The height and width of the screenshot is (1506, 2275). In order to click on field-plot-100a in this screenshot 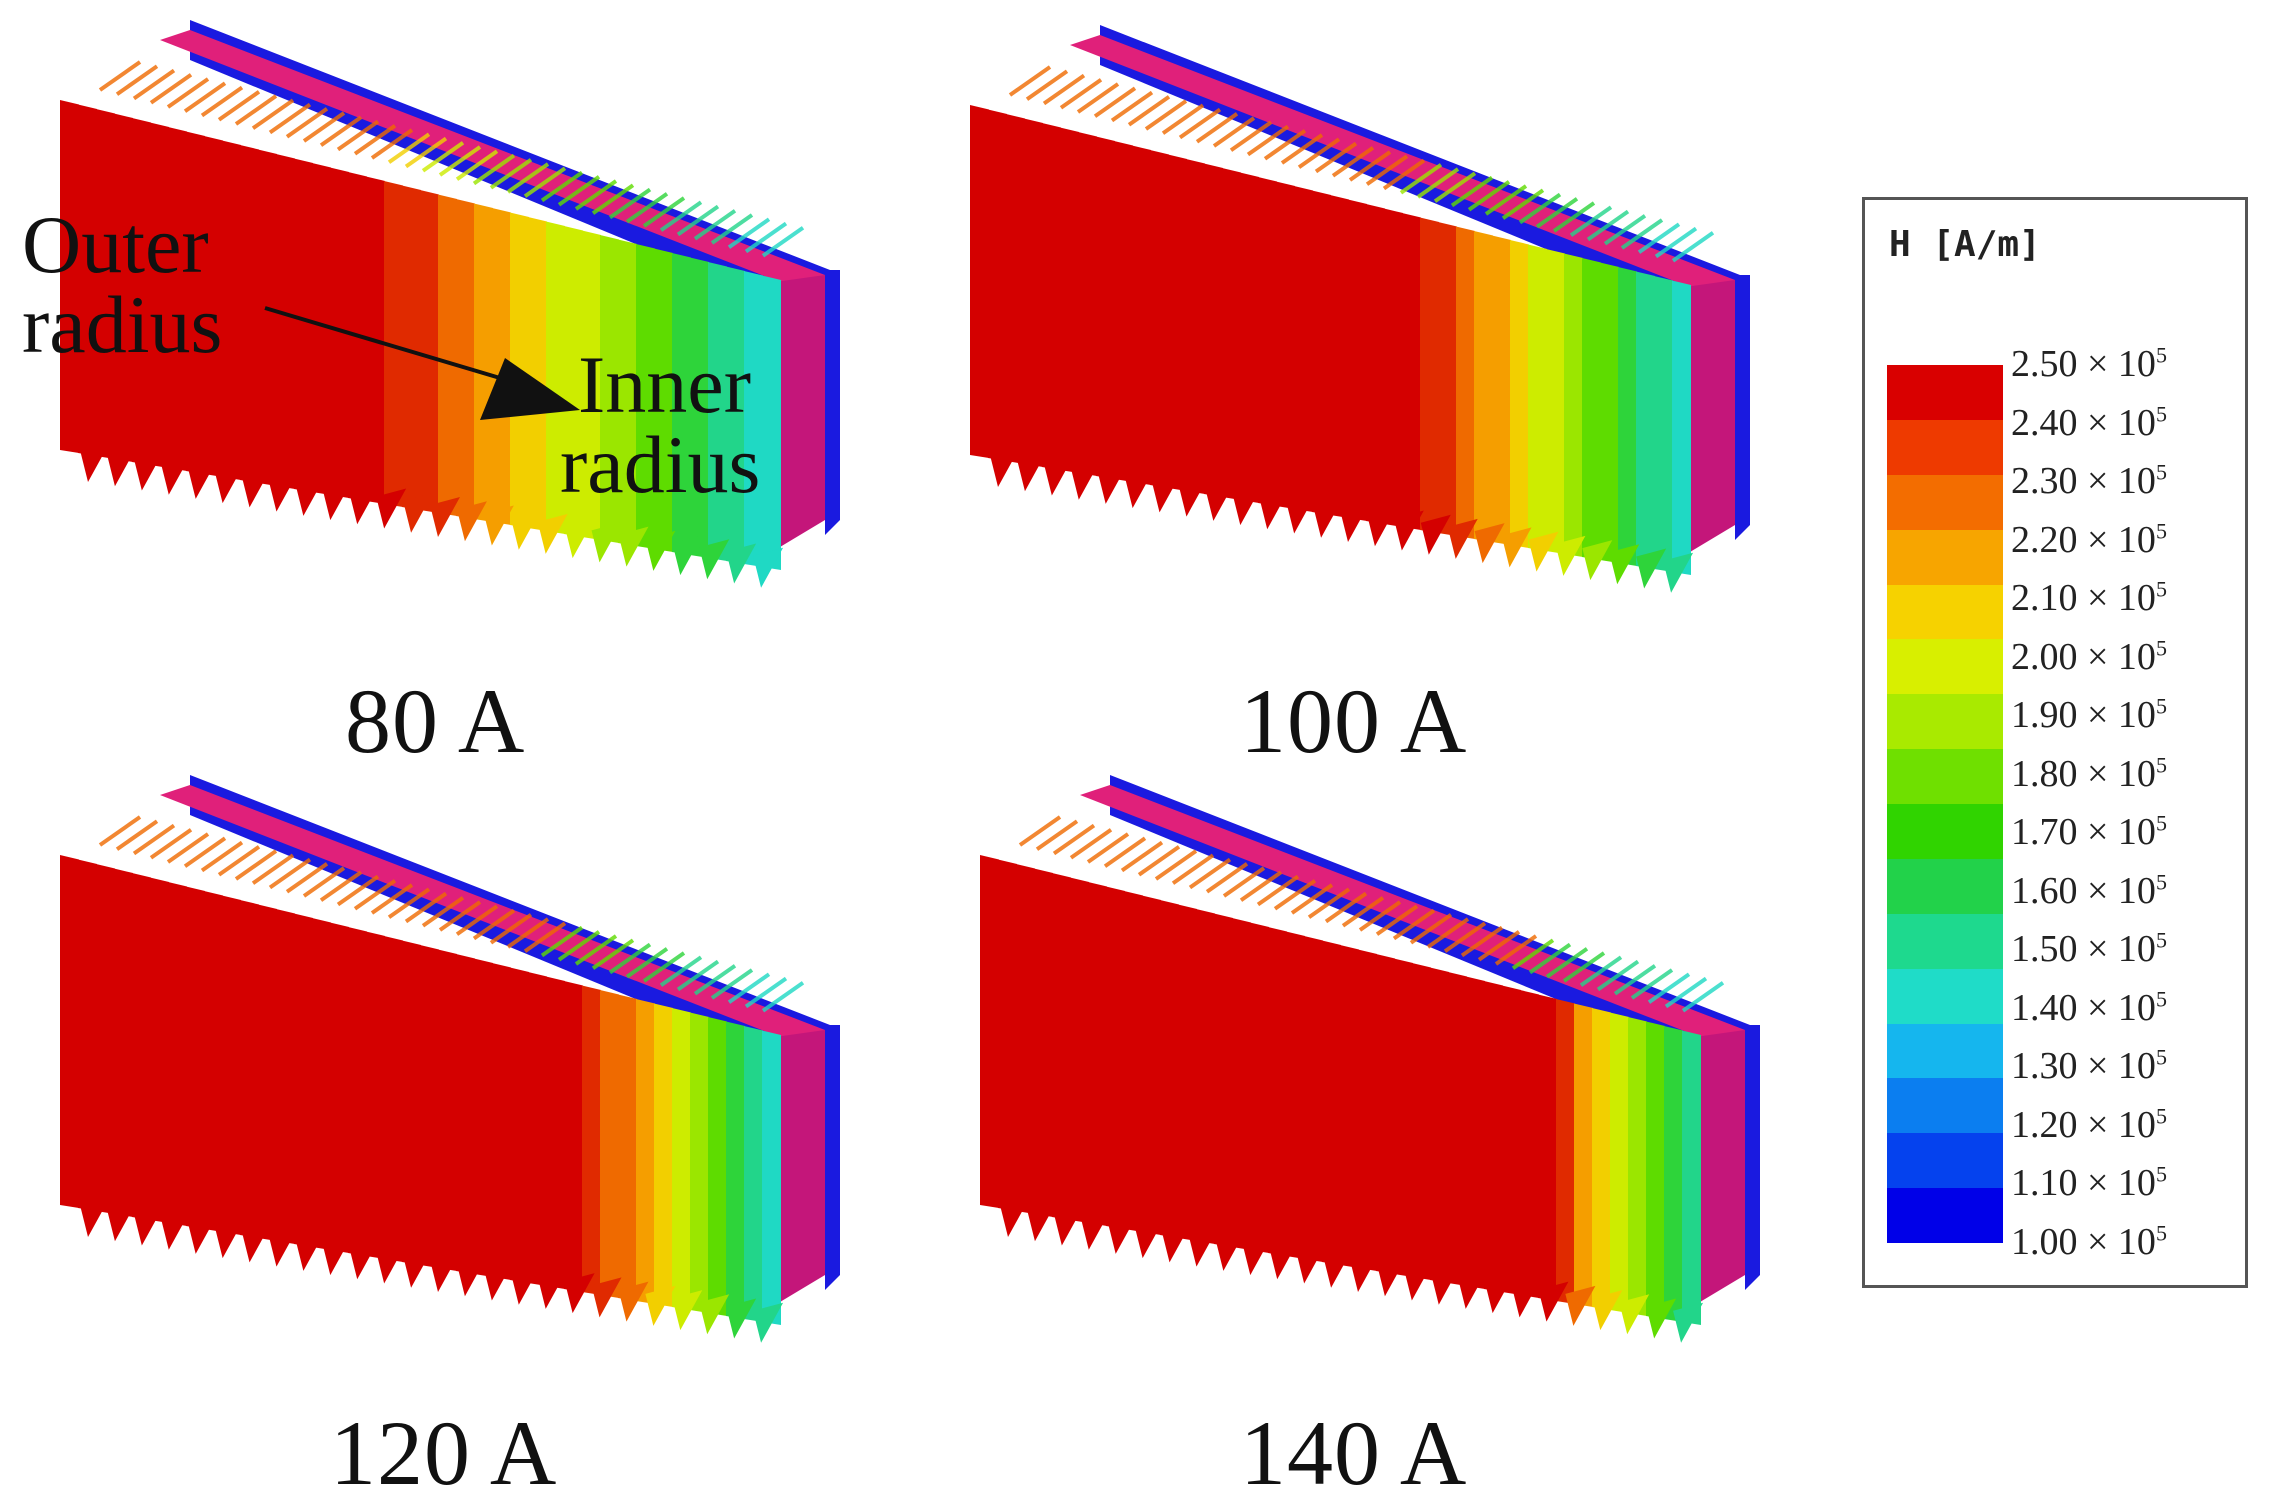, I will do `click(1360, 309)`.